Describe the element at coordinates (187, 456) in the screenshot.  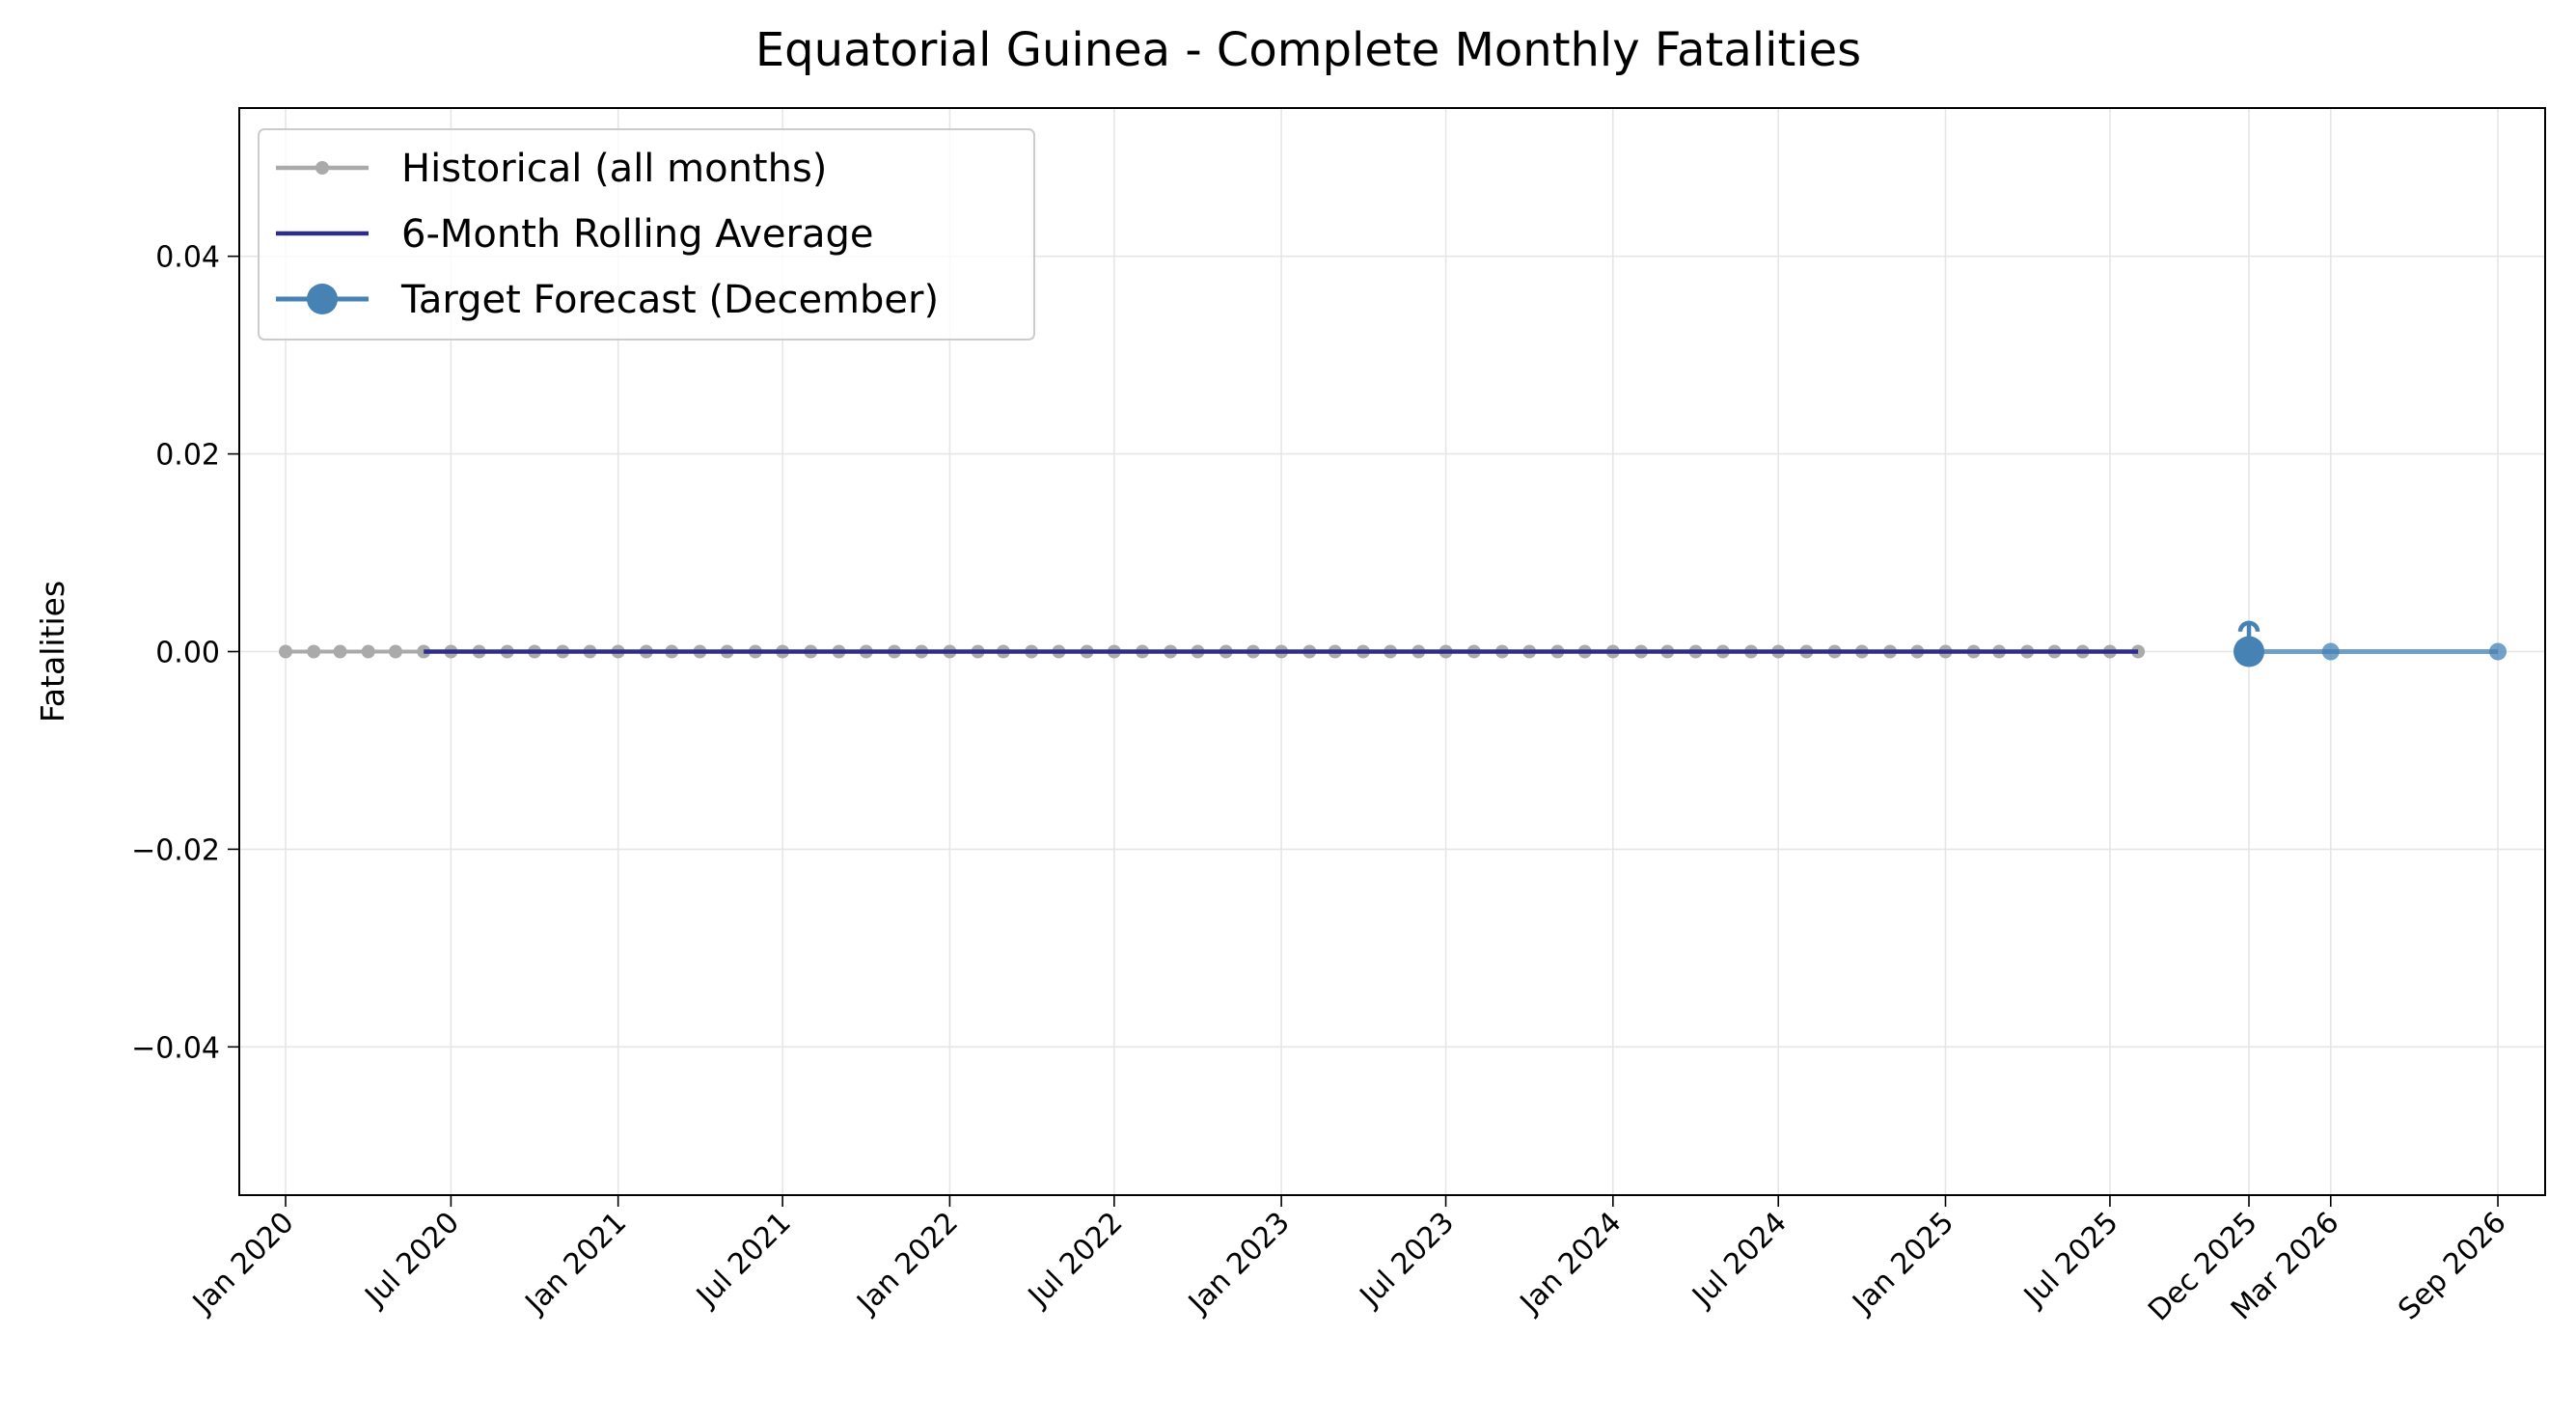
I see `y-tick-label: 0.02` at that location.